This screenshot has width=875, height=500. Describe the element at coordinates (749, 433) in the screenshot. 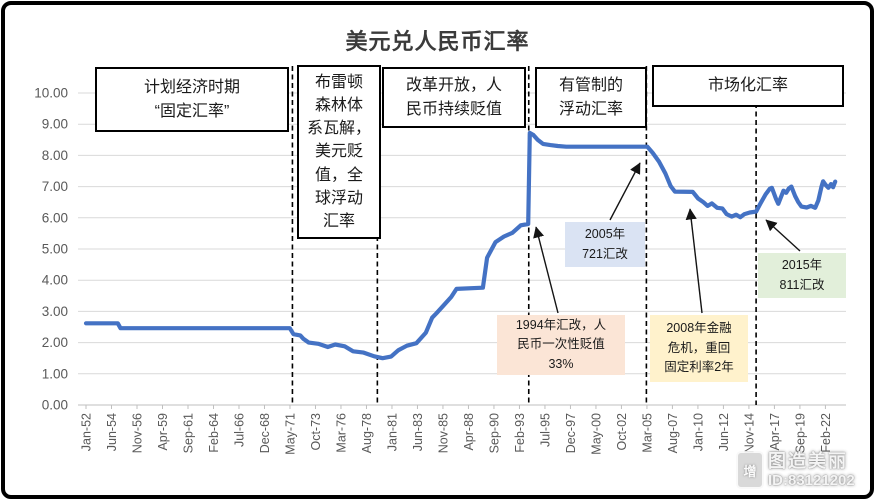

I see `svg-text: Nov-14` at that location.